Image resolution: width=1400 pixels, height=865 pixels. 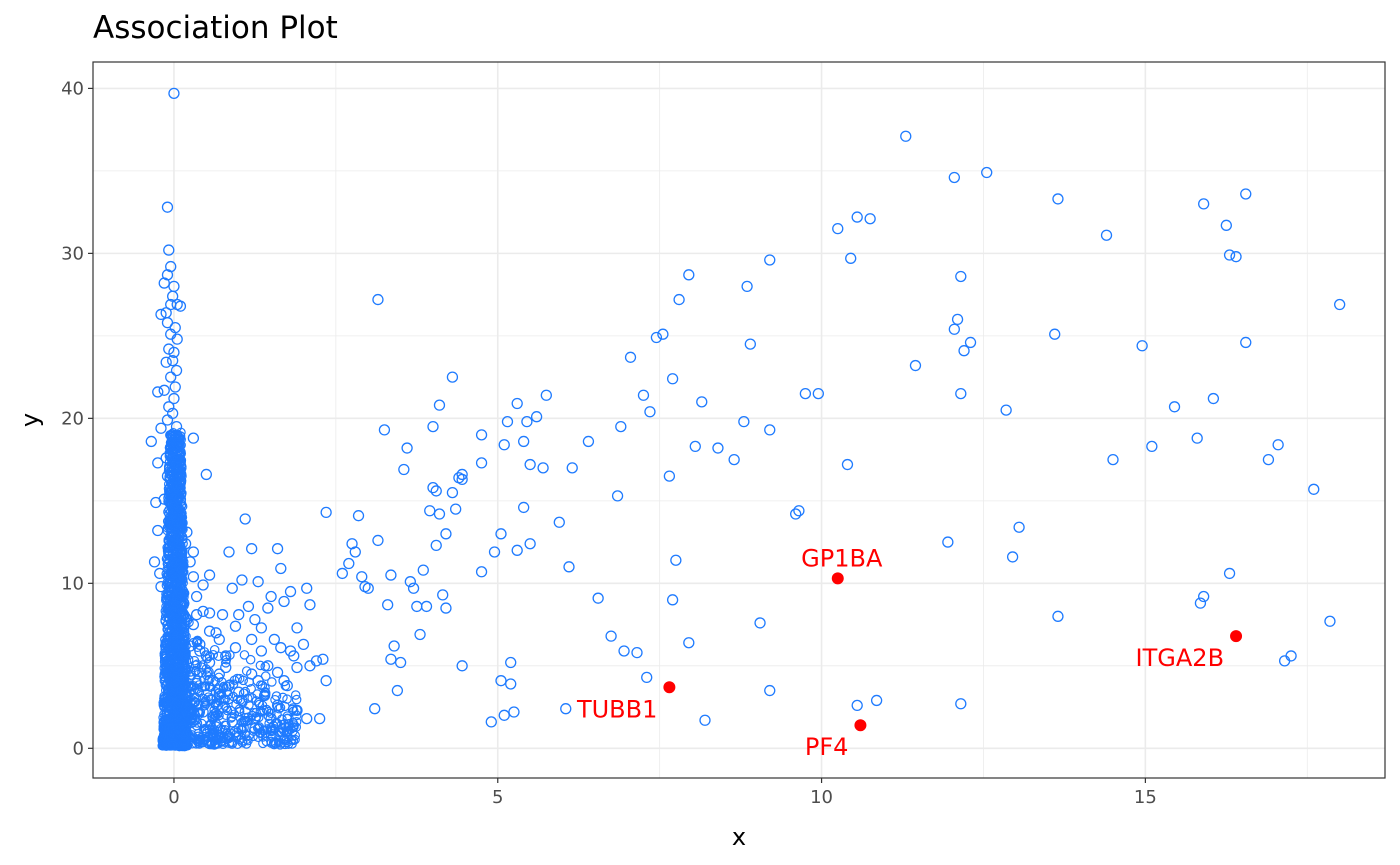 I want to click on highlight-label-pf4: PF4, so click(x=827, y=747).